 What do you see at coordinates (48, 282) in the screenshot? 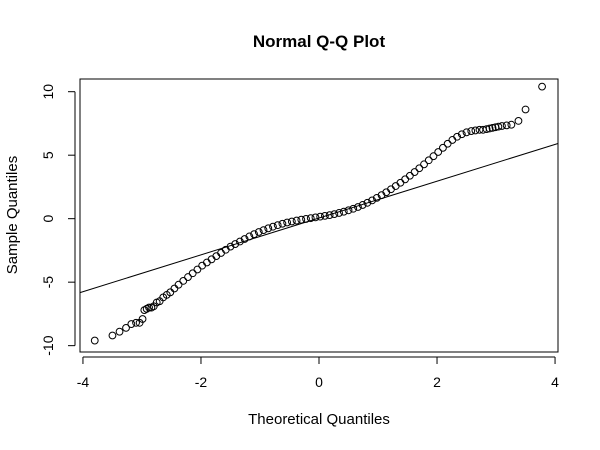
I see `y-tick-label: -5` at bounding box center [48, 282].